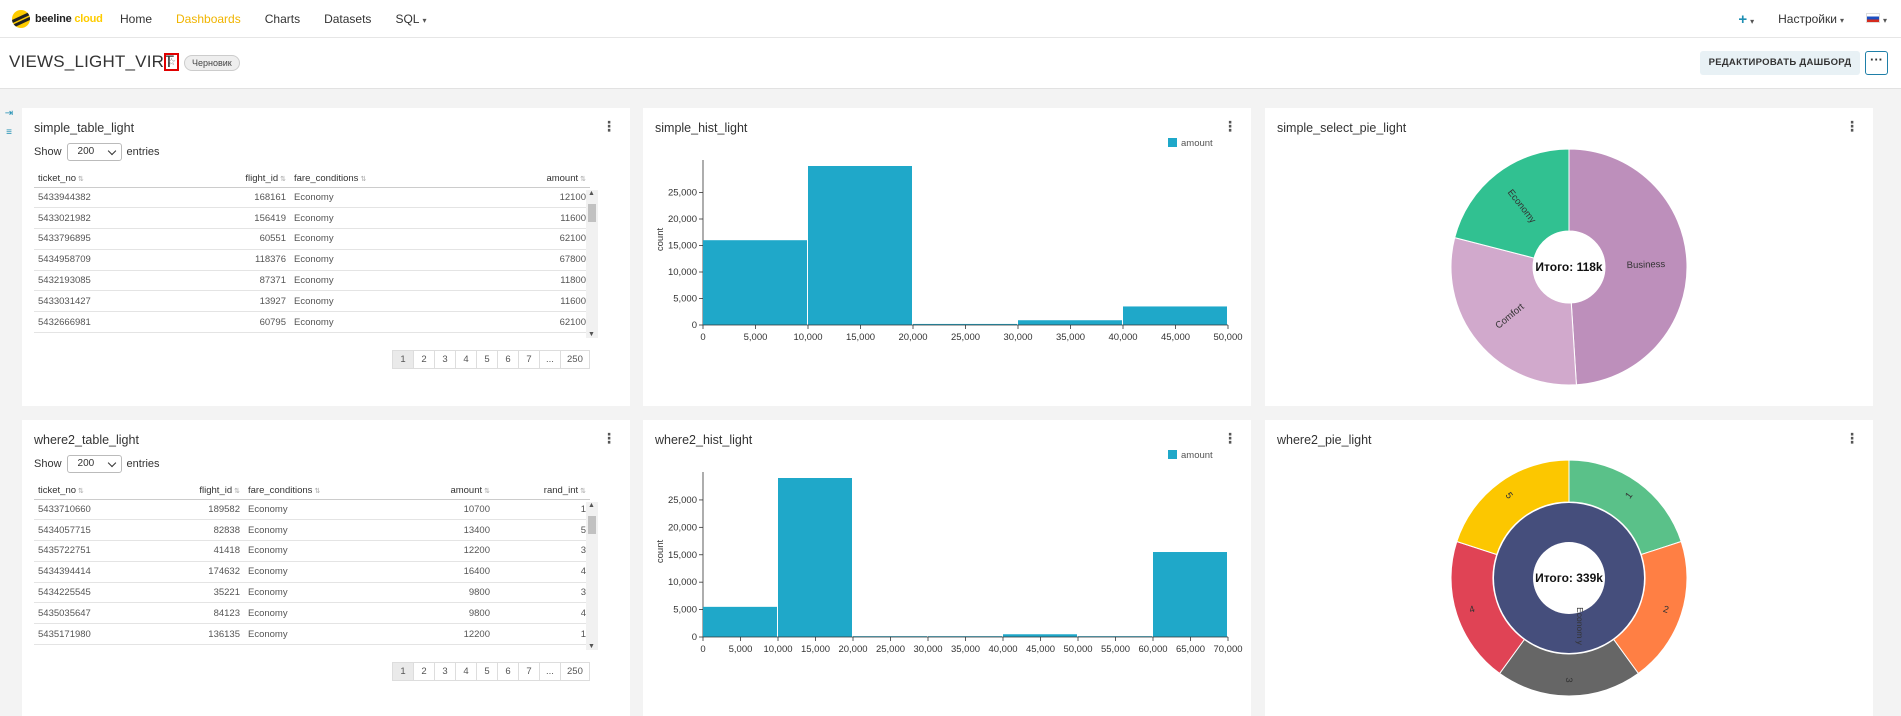 The width and height of the screenshot is (1901, 716). What do you see at coordinates (312, 572) in the screenshot?
I see `table-row: 5434394414 174632 Economy 16400 4` at bounding box center [312, 572].